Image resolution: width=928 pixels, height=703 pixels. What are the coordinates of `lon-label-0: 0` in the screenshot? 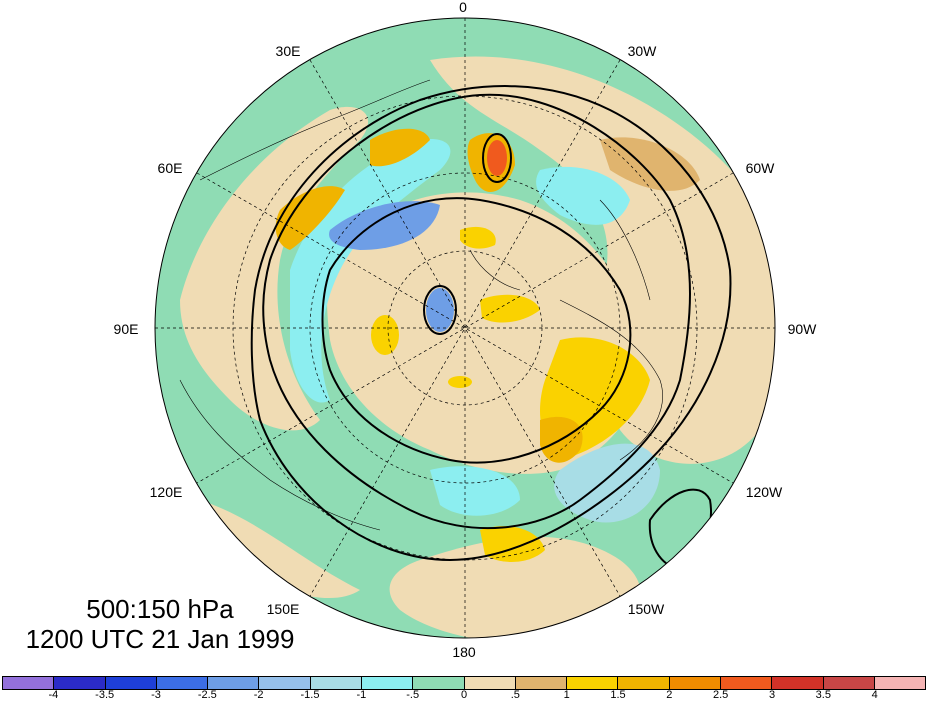 It's located at (463, 7).